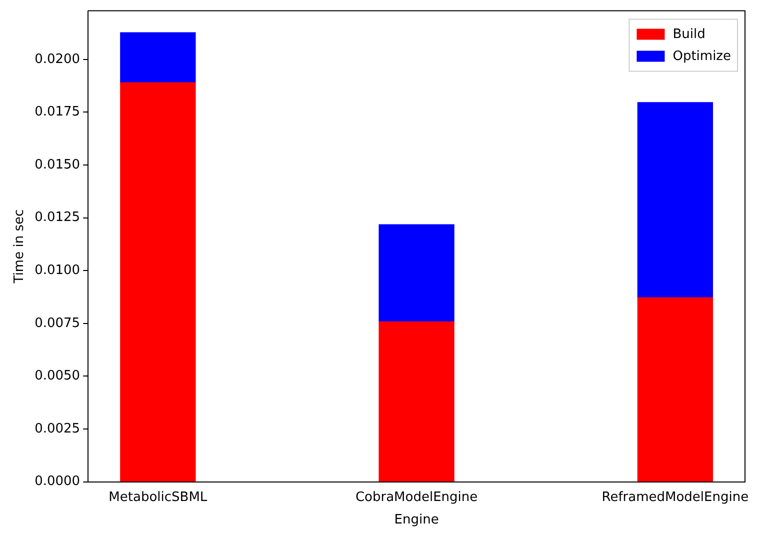 The height and width of the screenshot is (536, 777). Describe the element at coordinates (57, 164) in the screenshot. I see `y-tick-label: 0.0150` at that location.